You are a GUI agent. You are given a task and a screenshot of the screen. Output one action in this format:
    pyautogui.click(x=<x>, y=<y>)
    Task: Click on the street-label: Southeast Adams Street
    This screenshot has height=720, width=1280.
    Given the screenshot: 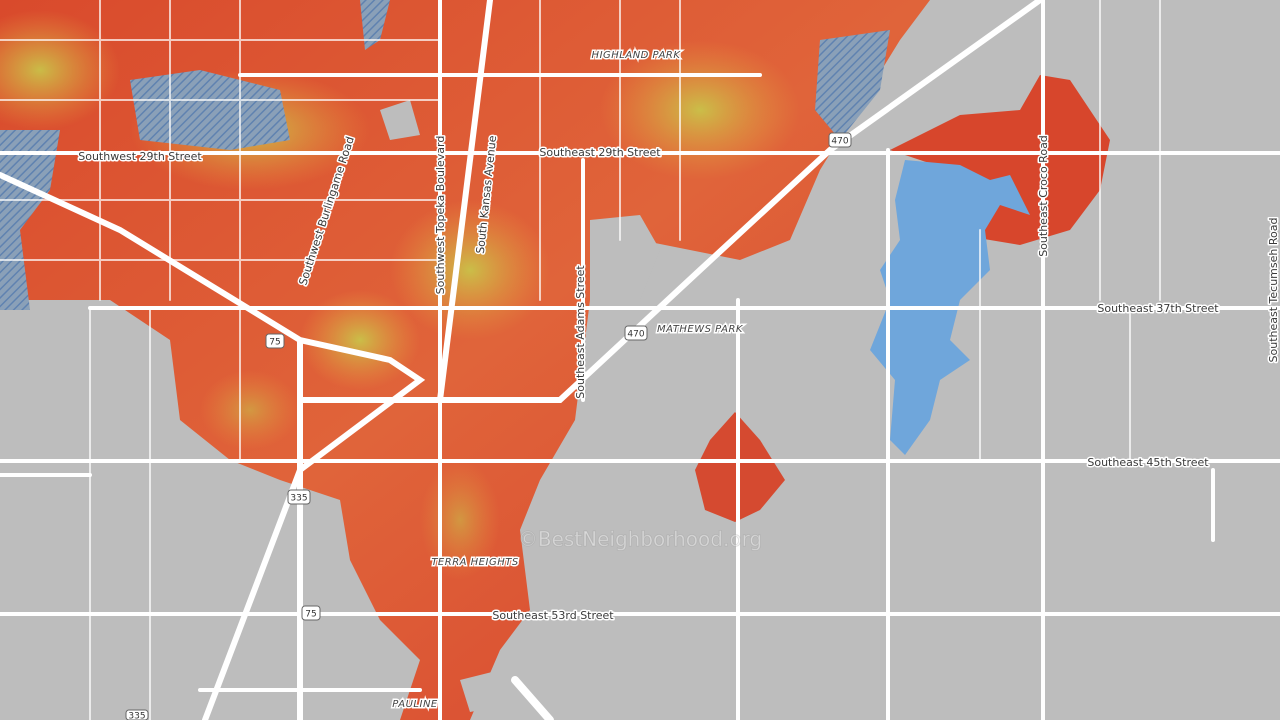 What is the action you would take?
    pyautogui.click(x=580, y=332)
    